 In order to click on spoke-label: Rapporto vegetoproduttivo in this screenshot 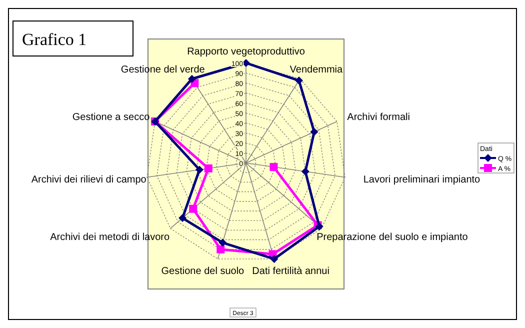, I will do `click(246, 52)`.